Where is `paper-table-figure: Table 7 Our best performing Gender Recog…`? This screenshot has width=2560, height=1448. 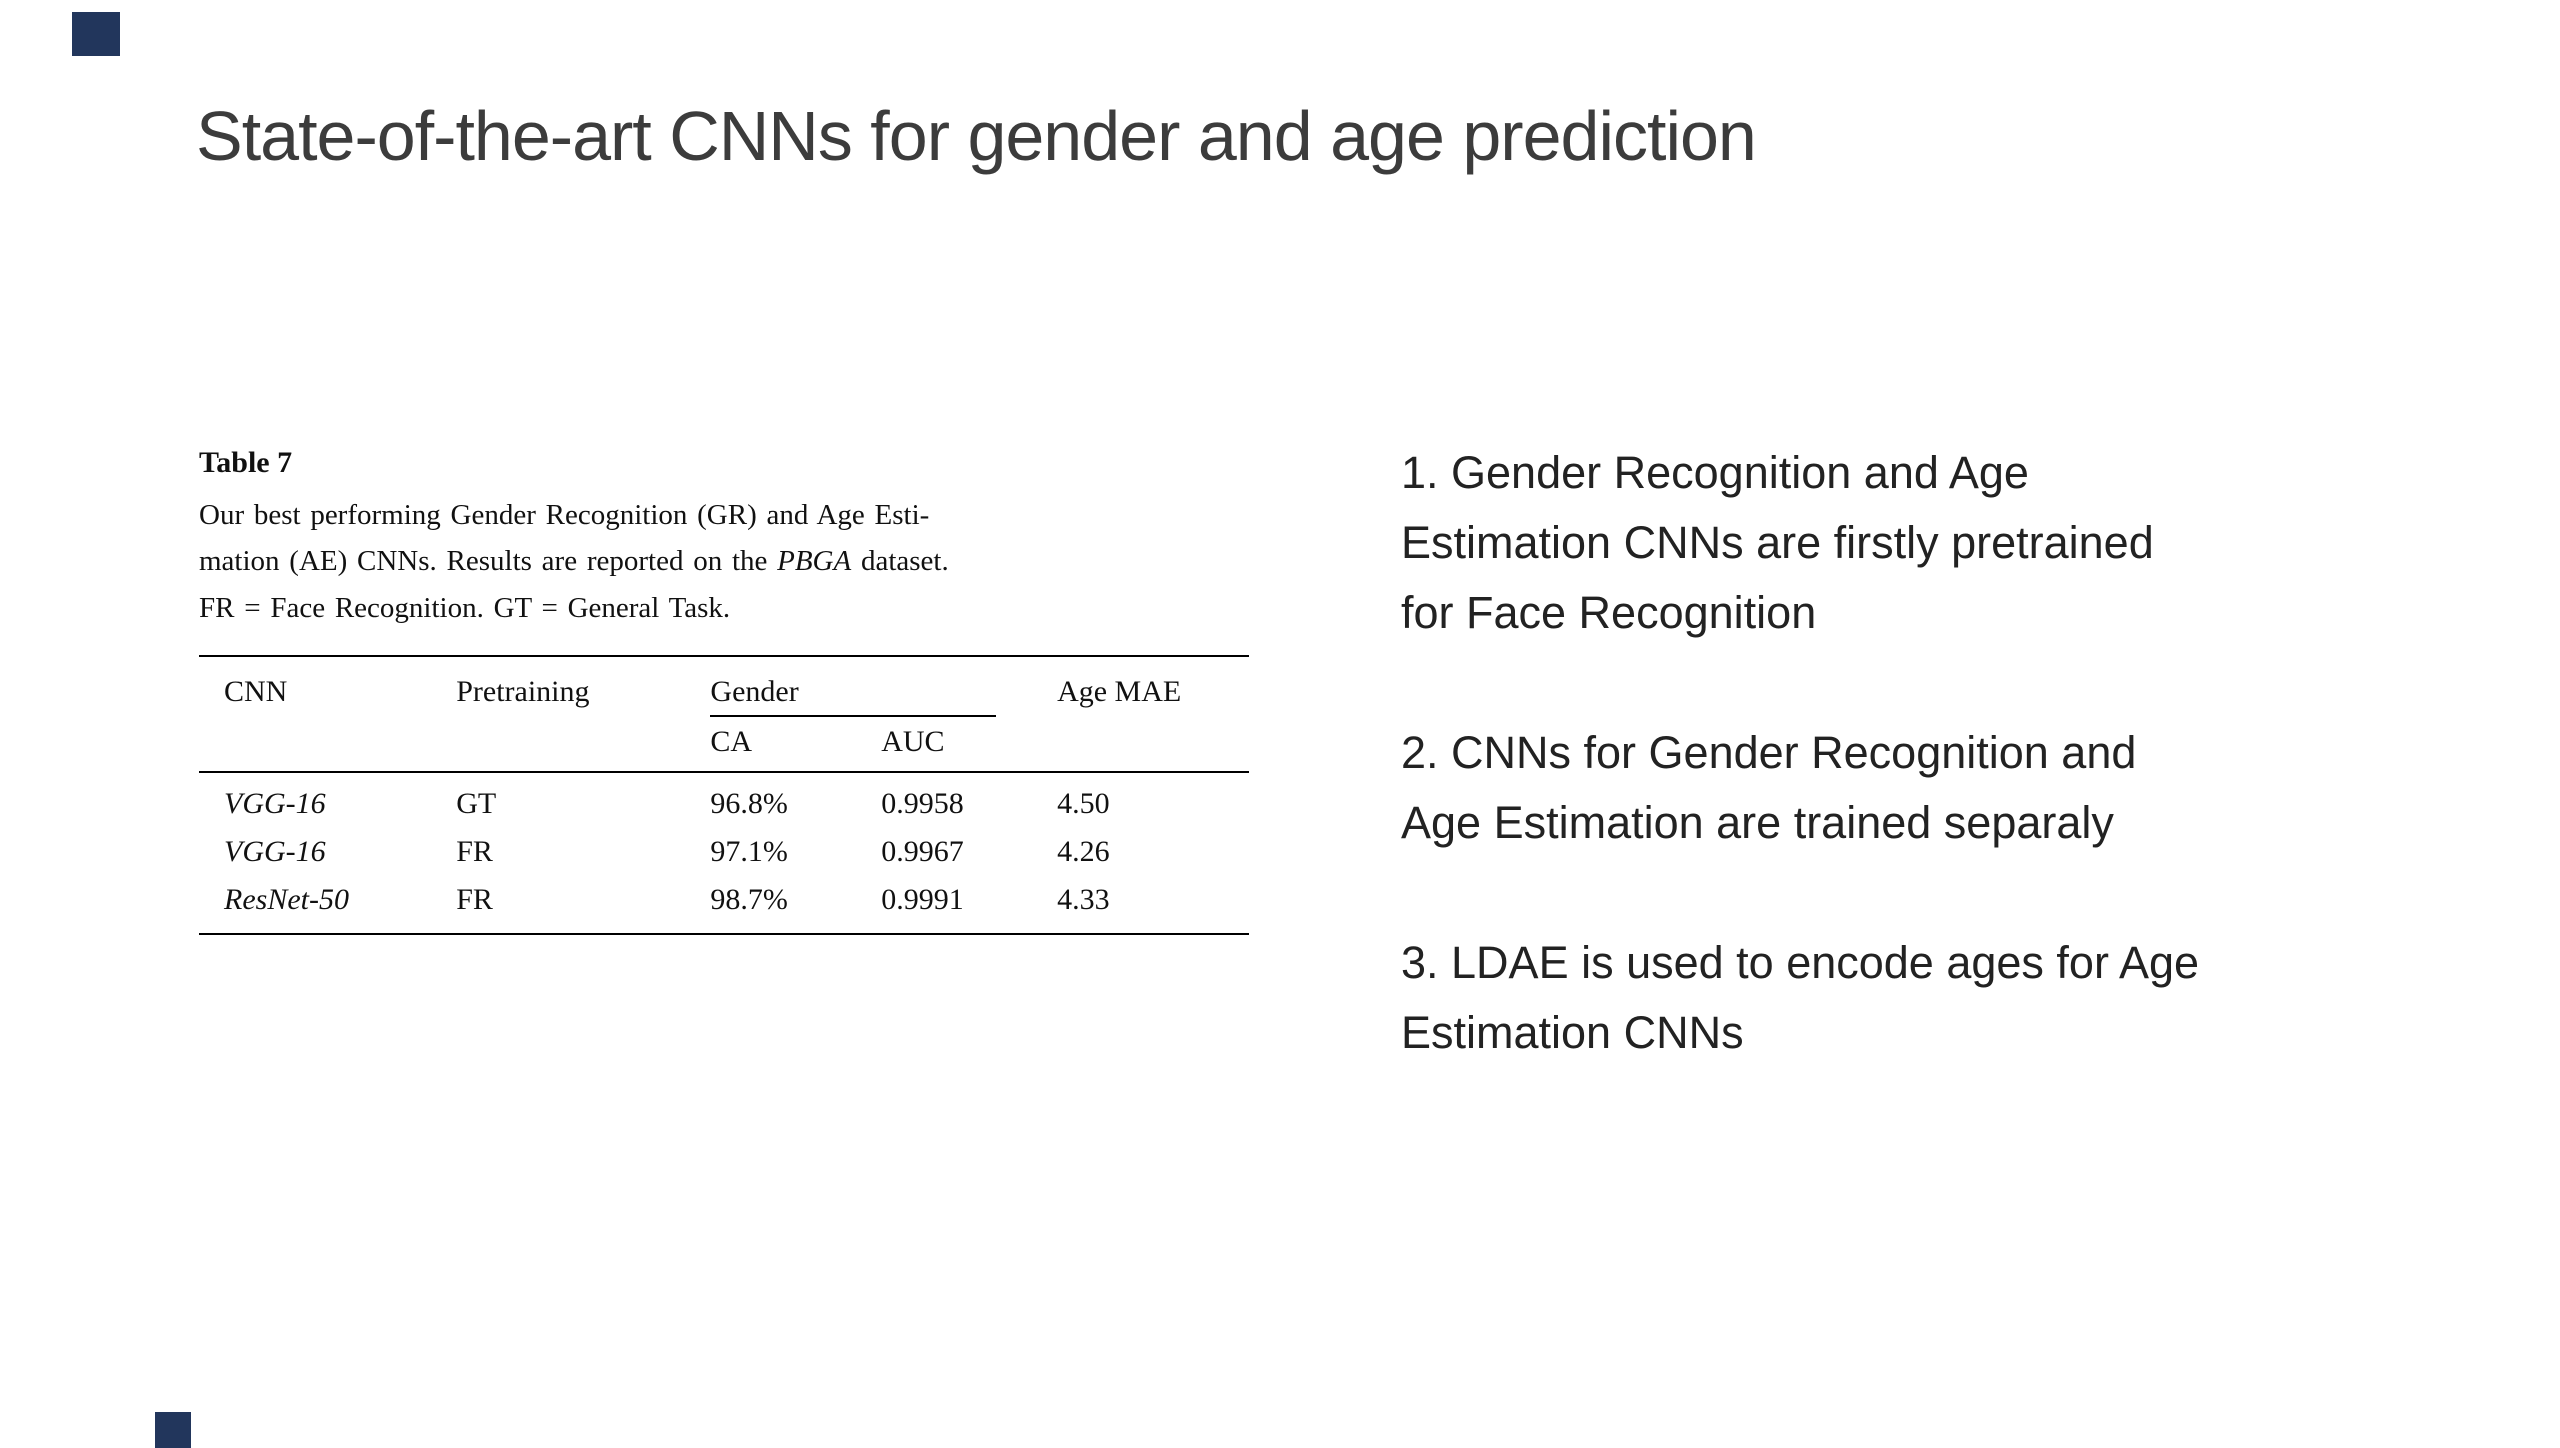
paper-table-figure: Table 7 Our best performing Gender Recog… is located at coordinates (724, 691).